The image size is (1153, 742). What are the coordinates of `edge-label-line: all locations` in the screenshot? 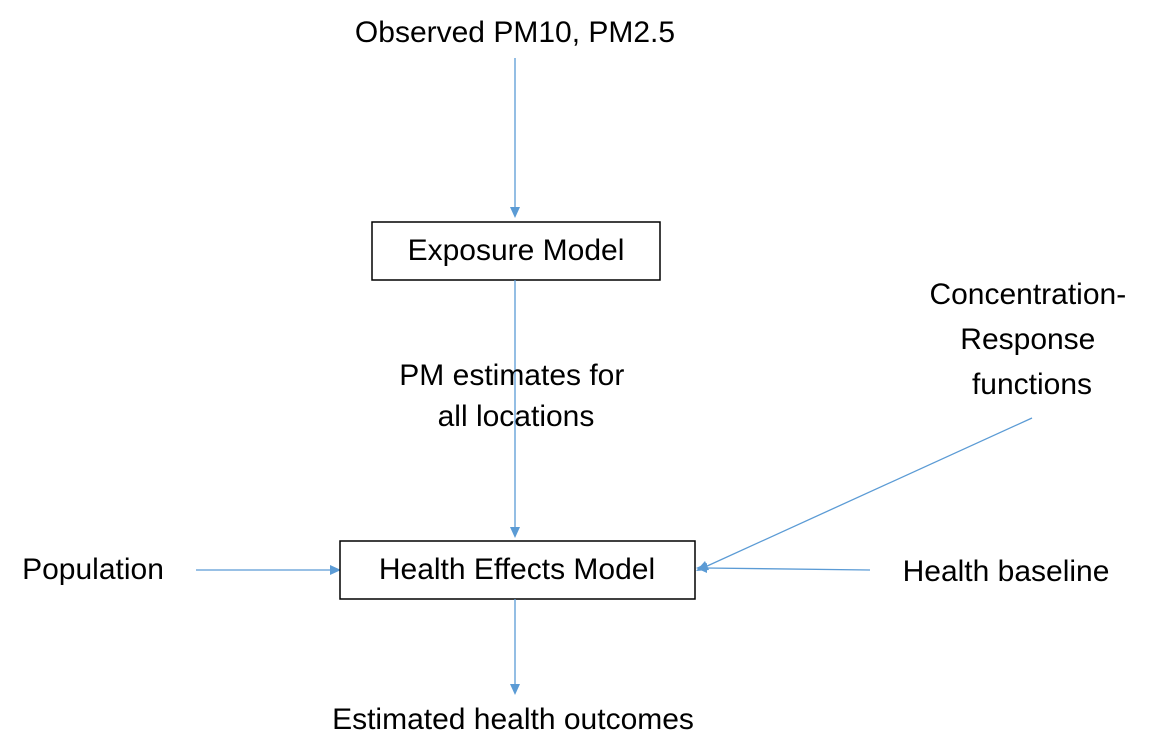 It's located at (516, 416).